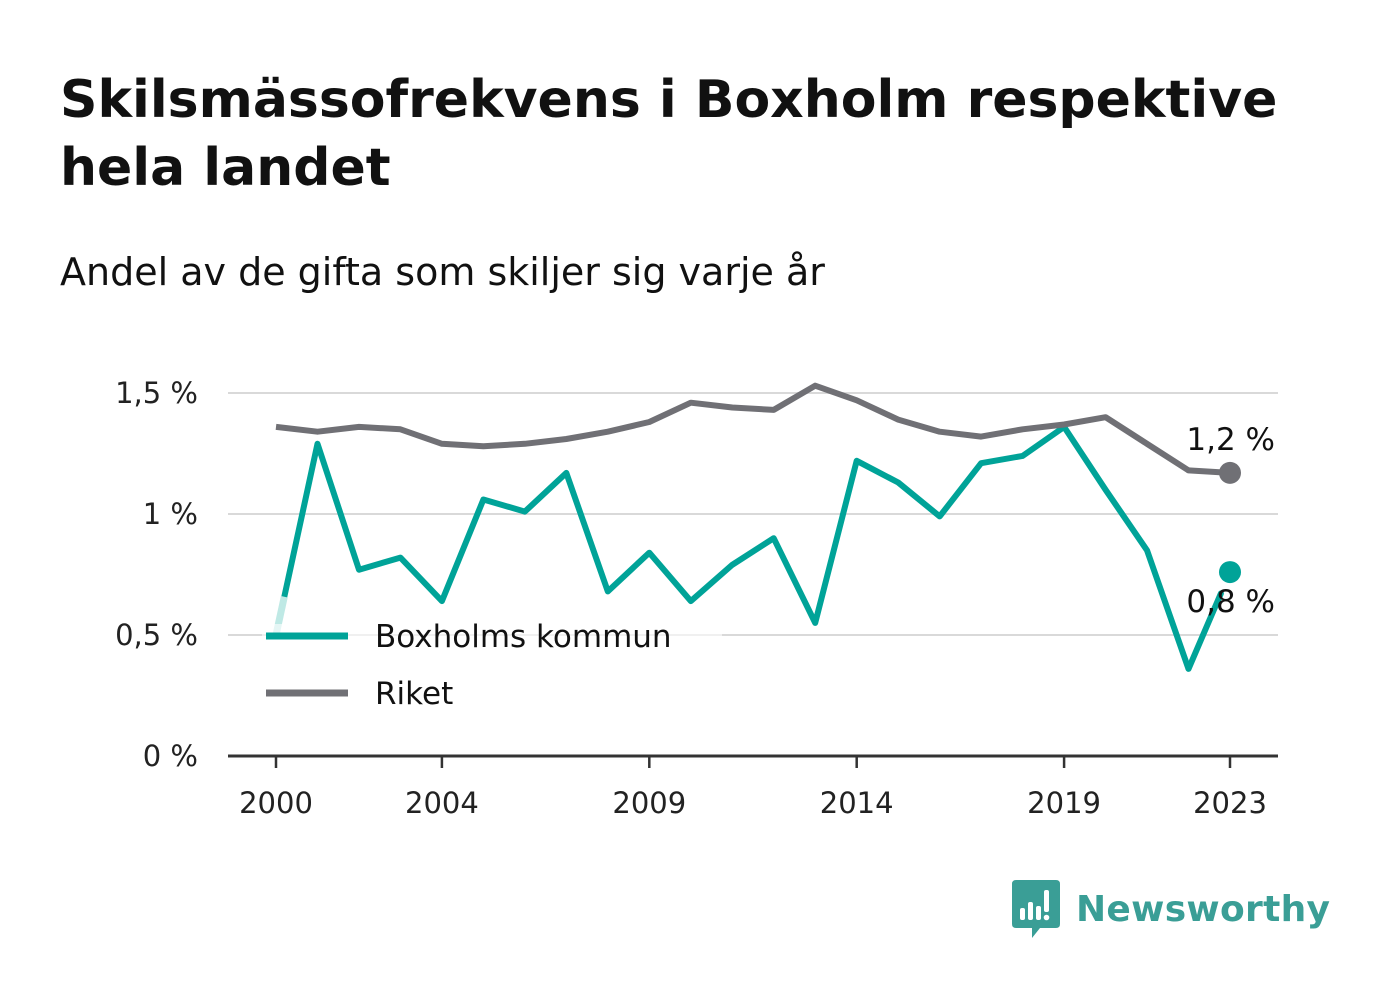  What do you see at coordinates (649, 803) in the screenshot?
I see `x-tick-label: 2009` at bounding box center [649, 803].